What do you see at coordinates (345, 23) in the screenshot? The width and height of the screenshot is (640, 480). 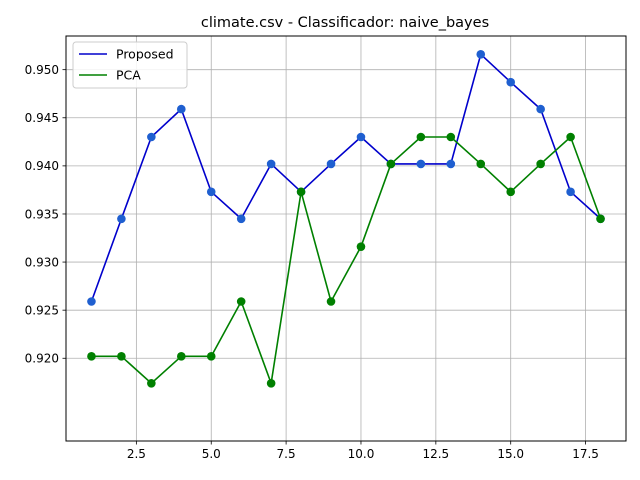 I see `chart-title: climate.csv - Classificador: naive_bayes` at bounding box center [345, 23].